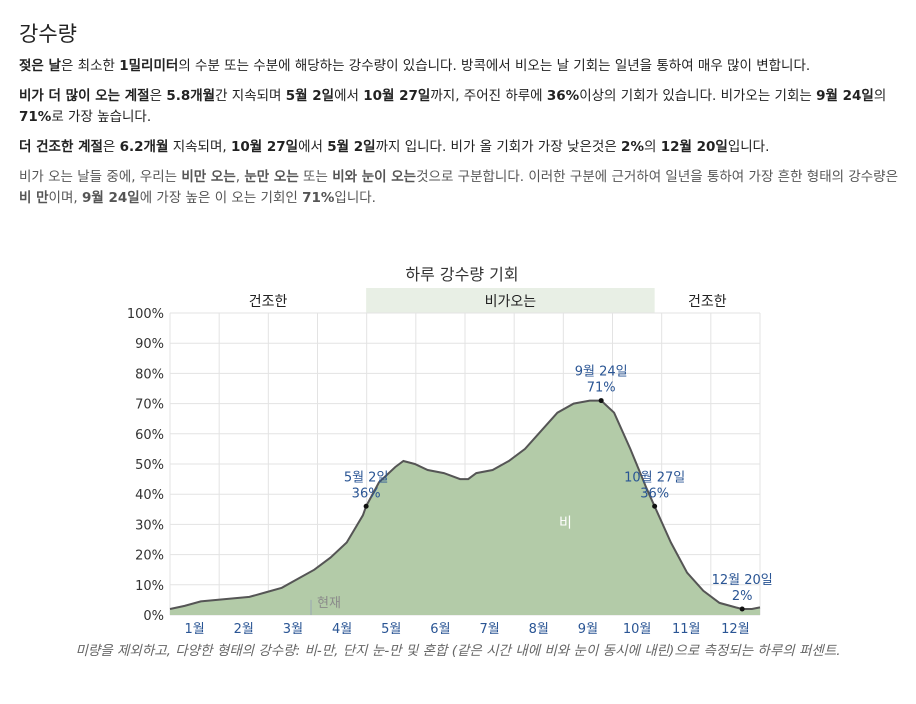  Describe the element at coordinates (461, 274) in the screenshot. I see `chart-title: 하루 강수량 기회` at that location.